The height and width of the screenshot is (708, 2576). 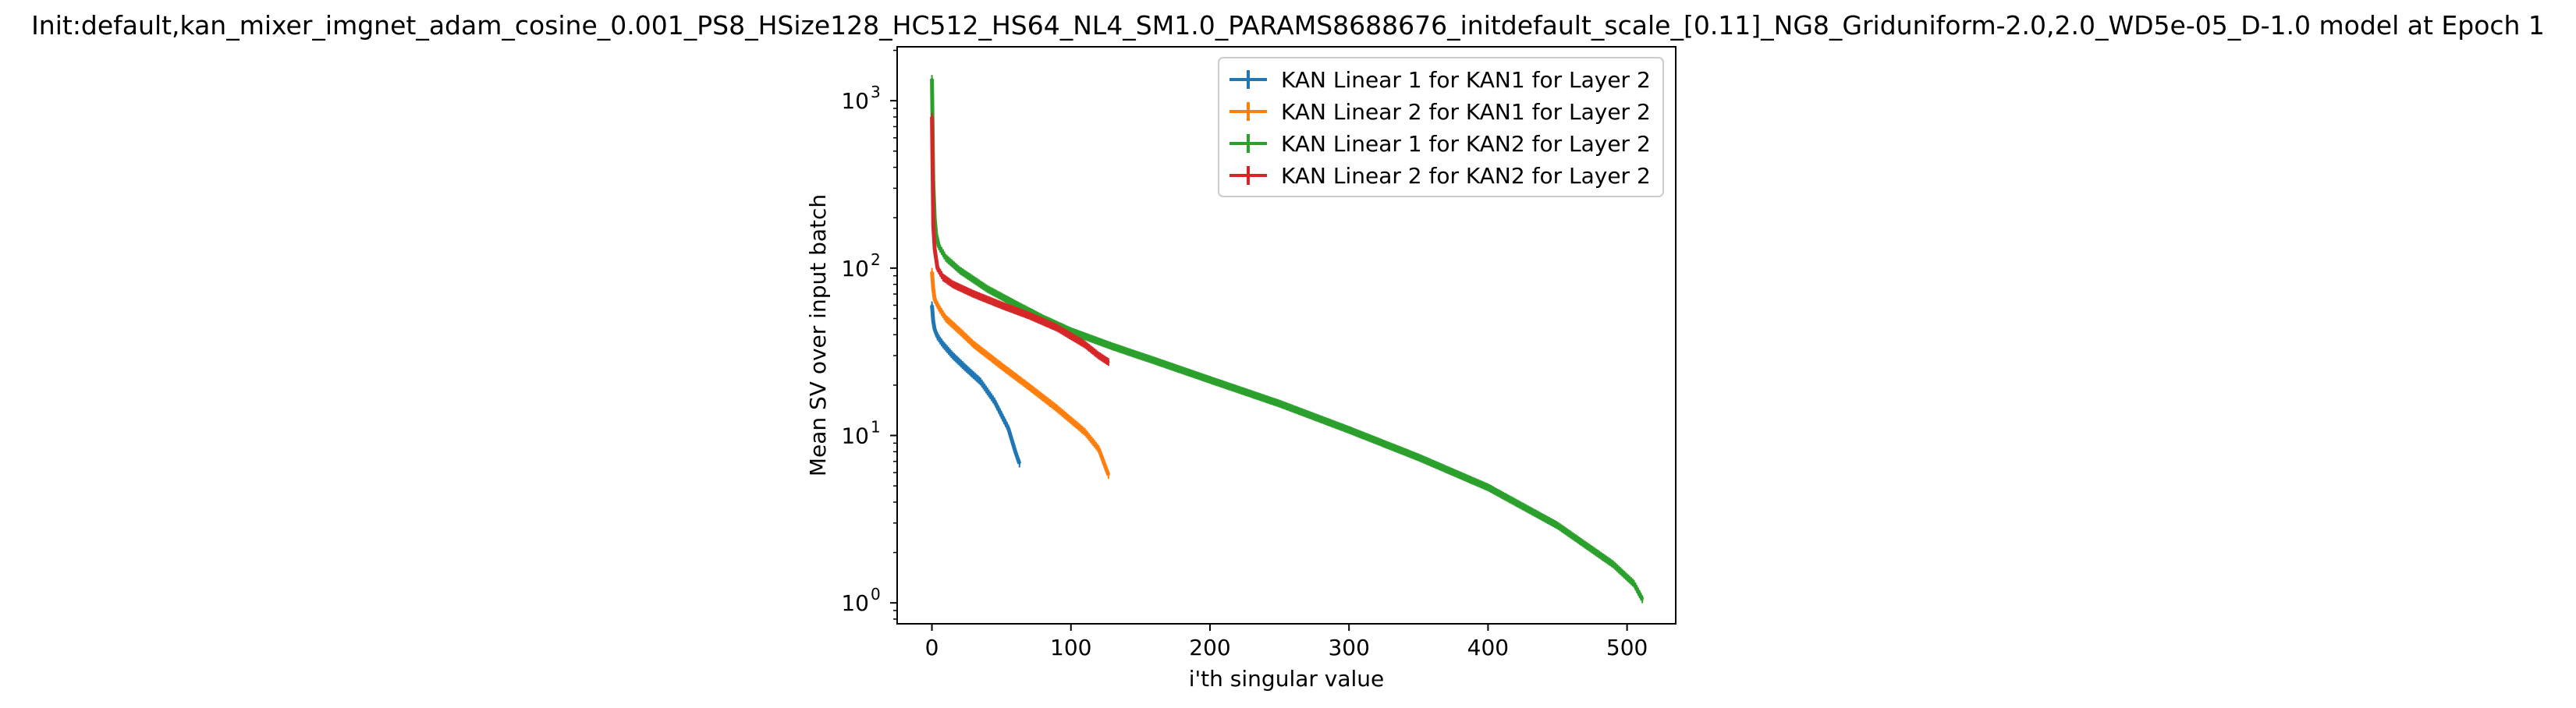 What do you see at coordinates (876, 259) in the screenshot?
I see `y-tick-exponent: 2` at bounding box center [876, 259].